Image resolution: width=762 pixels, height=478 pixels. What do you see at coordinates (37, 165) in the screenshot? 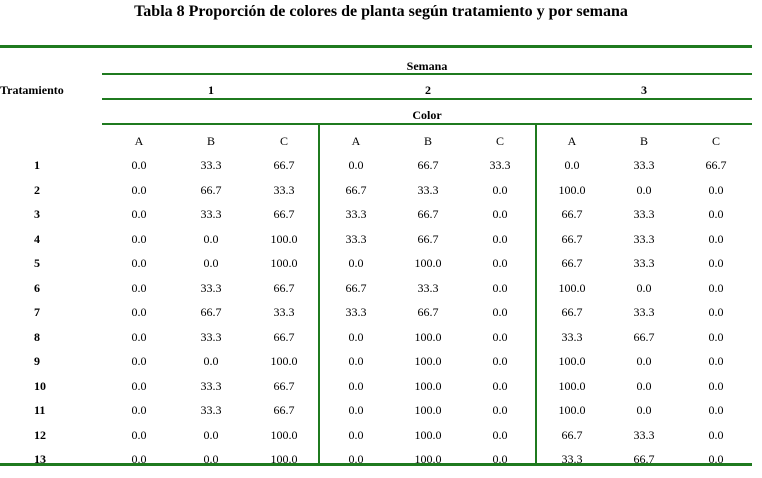
I see `row-label-tratamiento: 1` at bounding box center [37, 165].